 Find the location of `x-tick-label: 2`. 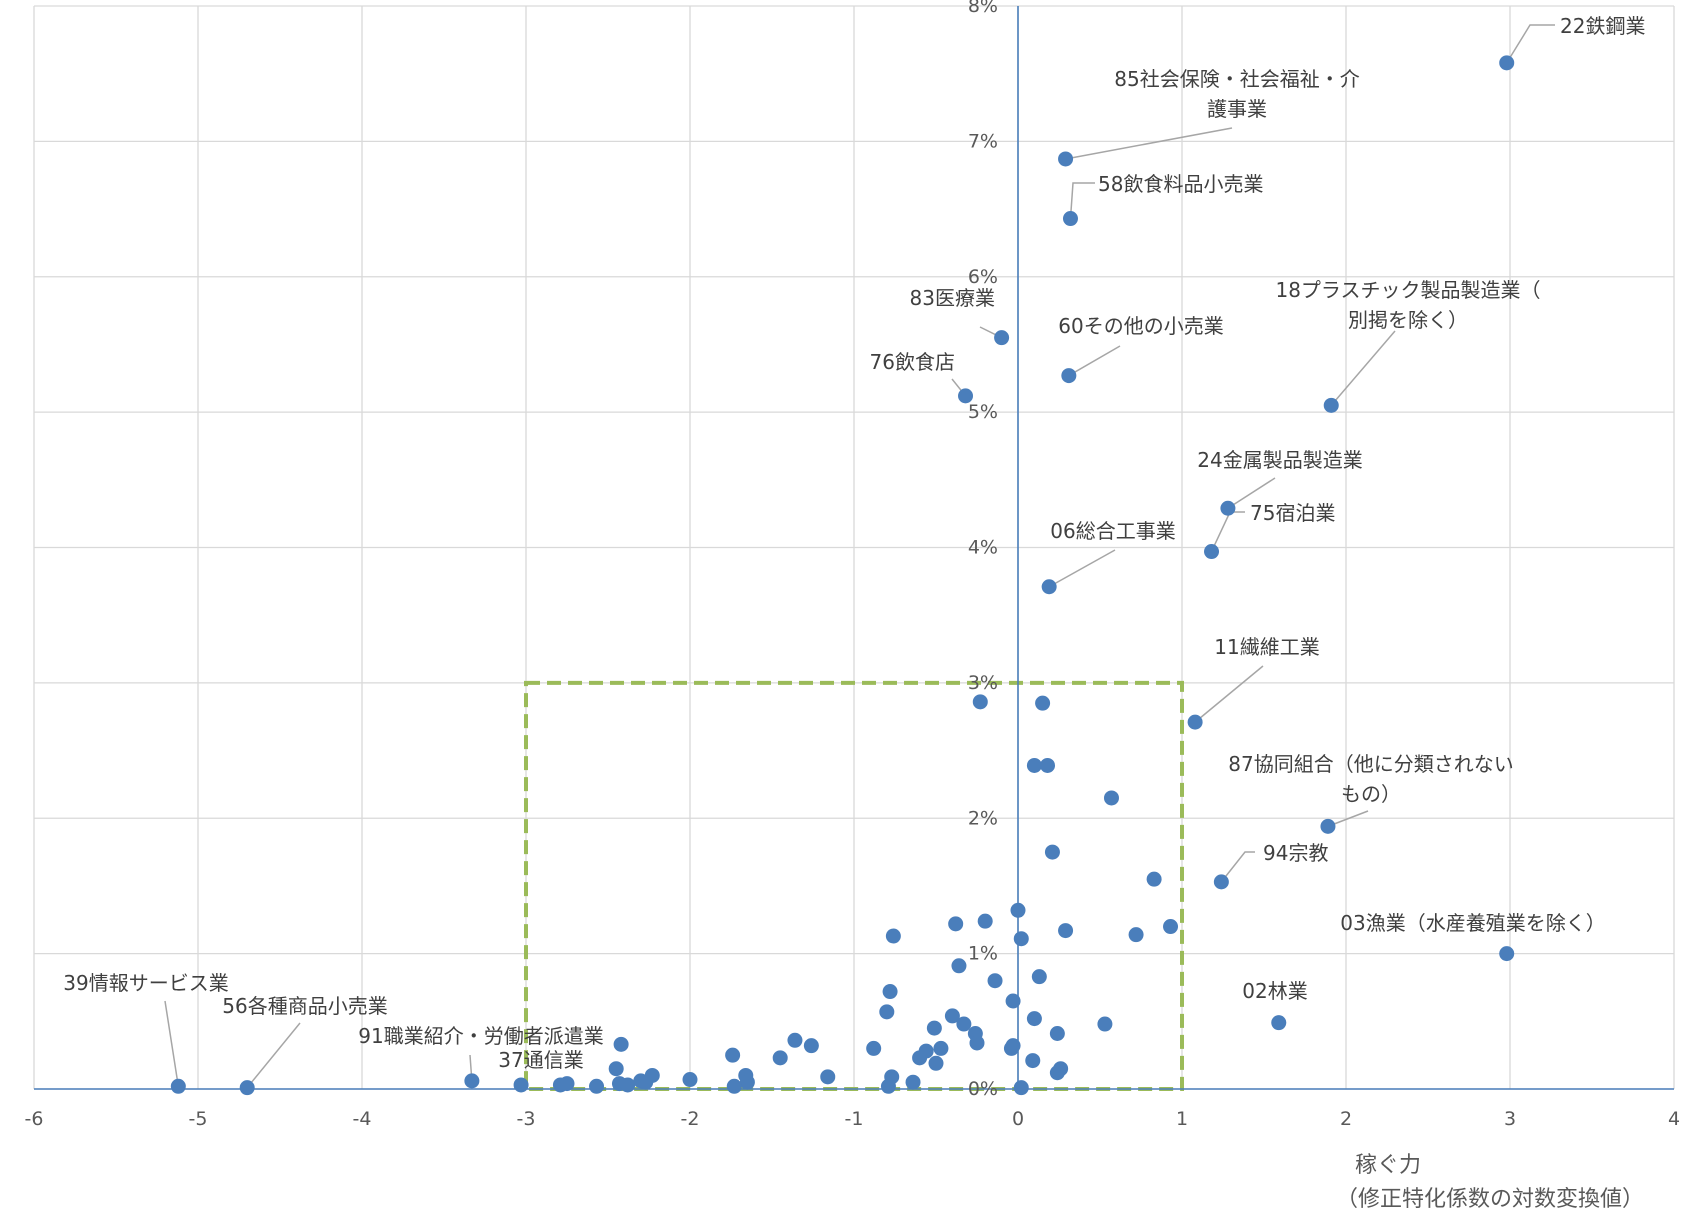

x-tick-label: 2 is located at coordinates (1346, 1119).